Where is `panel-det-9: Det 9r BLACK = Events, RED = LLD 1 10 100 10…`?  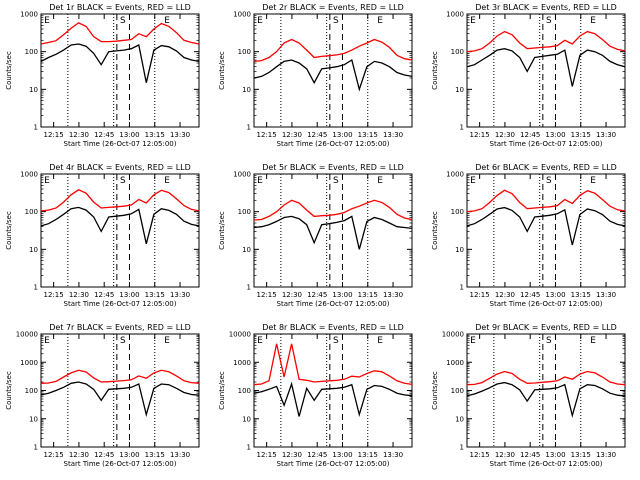
panel-det-9: Det 9r BLACK = Events, RED = LLD 1 10 100 10… is located at coordinates (528, 395).